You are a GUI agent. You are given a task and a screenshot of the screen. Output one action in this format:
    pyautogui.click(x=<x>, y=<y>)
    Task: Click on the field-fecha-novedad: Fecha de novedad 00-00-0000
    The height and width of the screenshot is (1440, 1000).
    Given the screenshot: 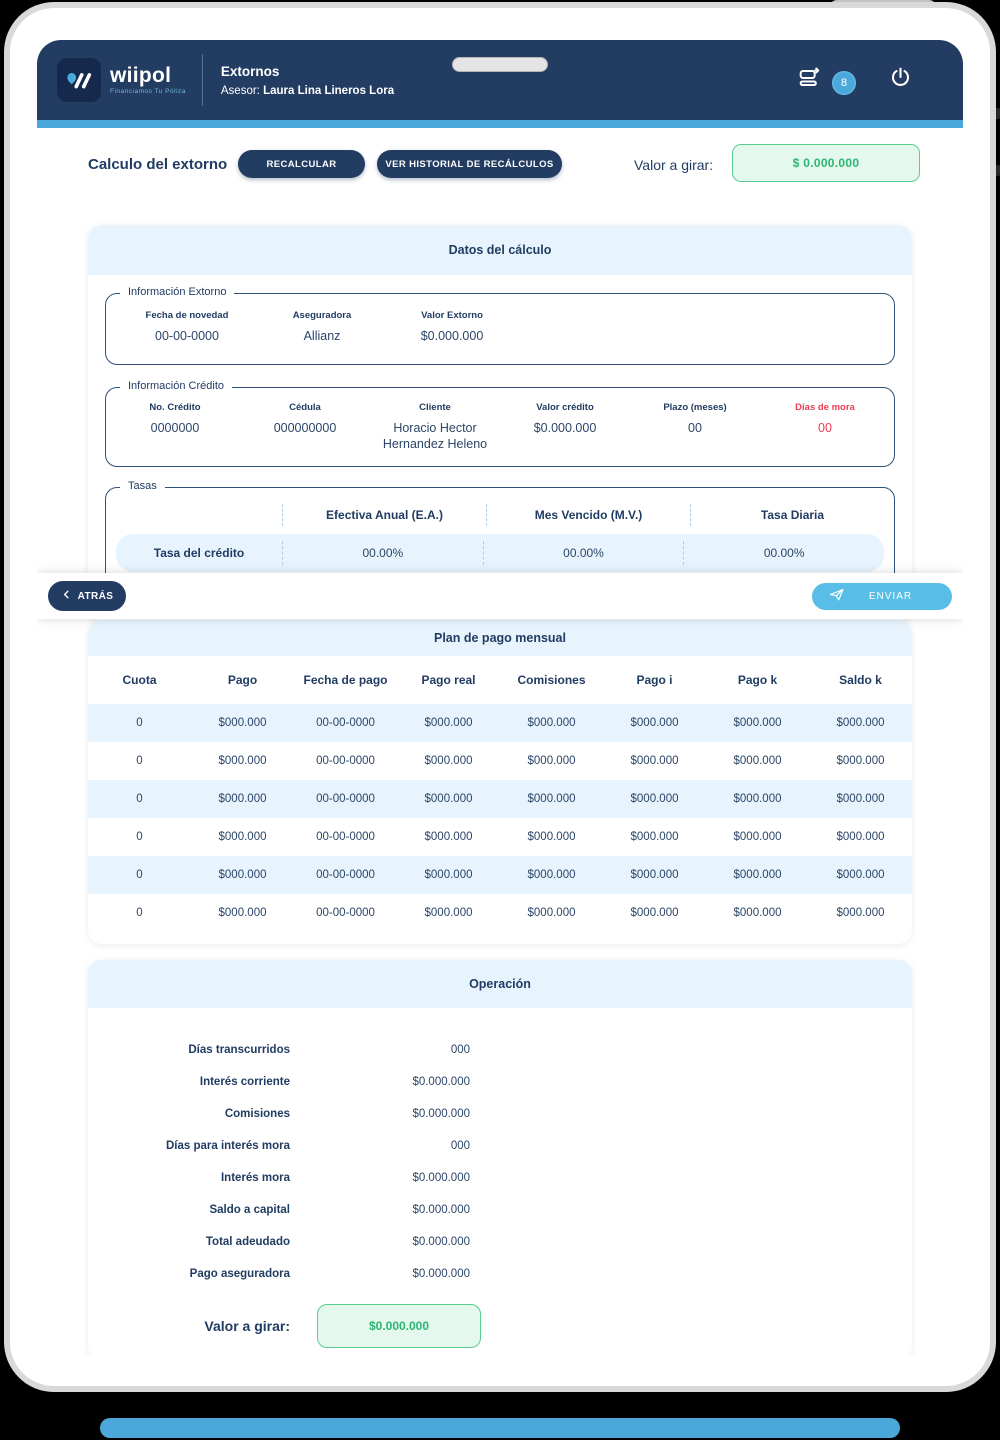 What is the action you would take?
    pyautogui.click(x=187, y=326)
    